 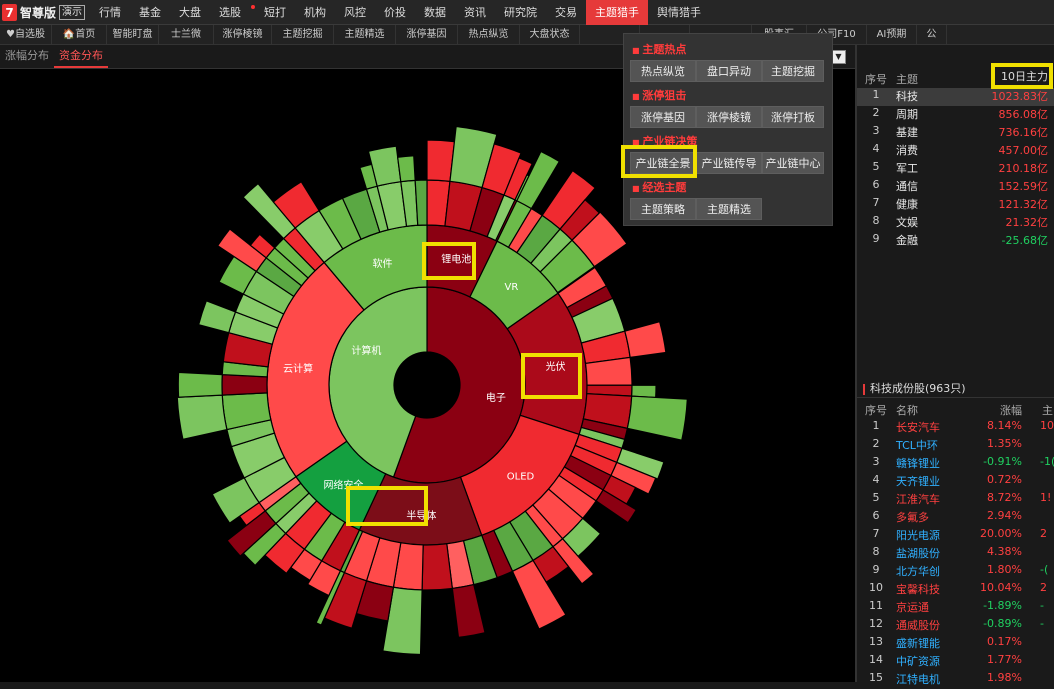 I want to click on nav-item-13: 舆情猎手, so click(x=679, y=12).